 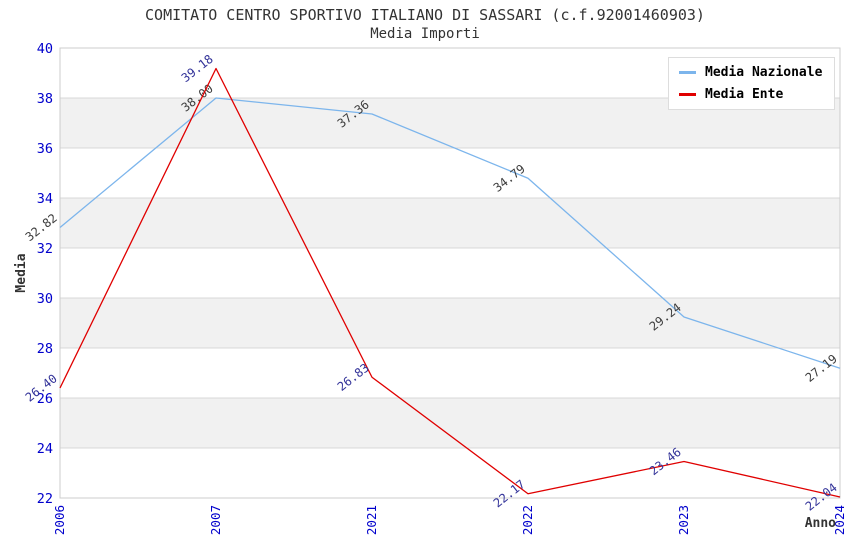 What do you see at coordinates (527, 520) in the screenshot?
I see `x-tick-label: 2022` at bounding box center [527, 520].